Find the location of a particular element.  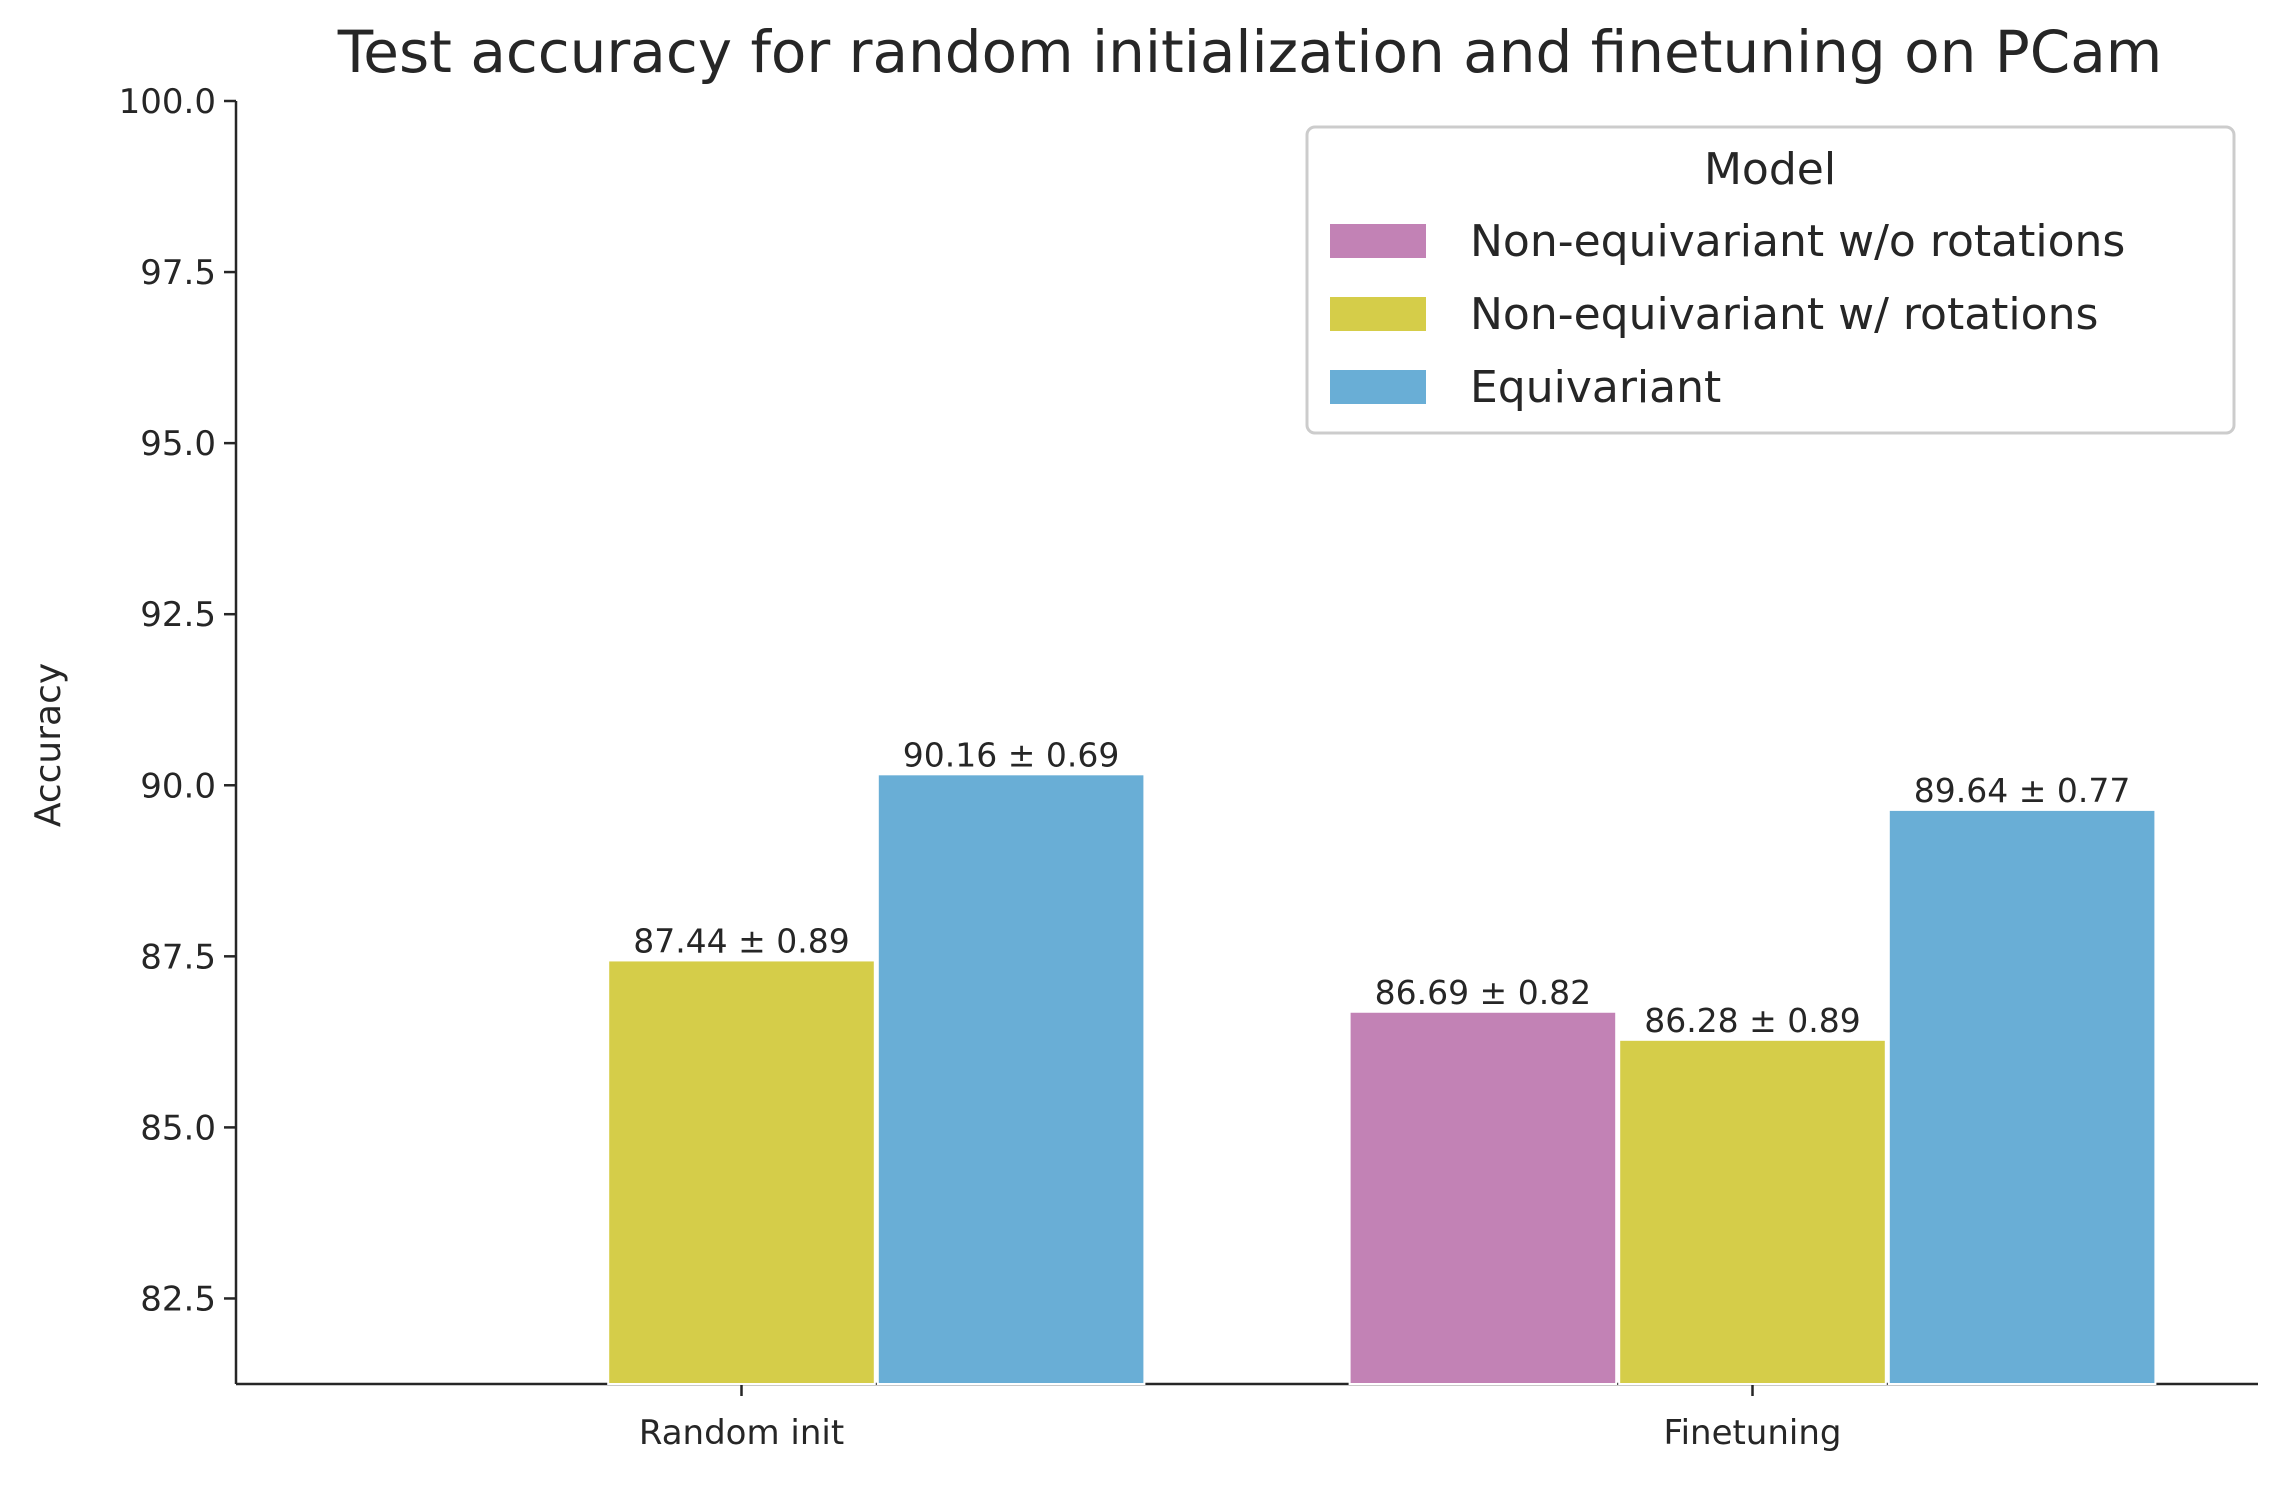

legend-entry-label: Equivariant is located at coordinates (1595, 387).